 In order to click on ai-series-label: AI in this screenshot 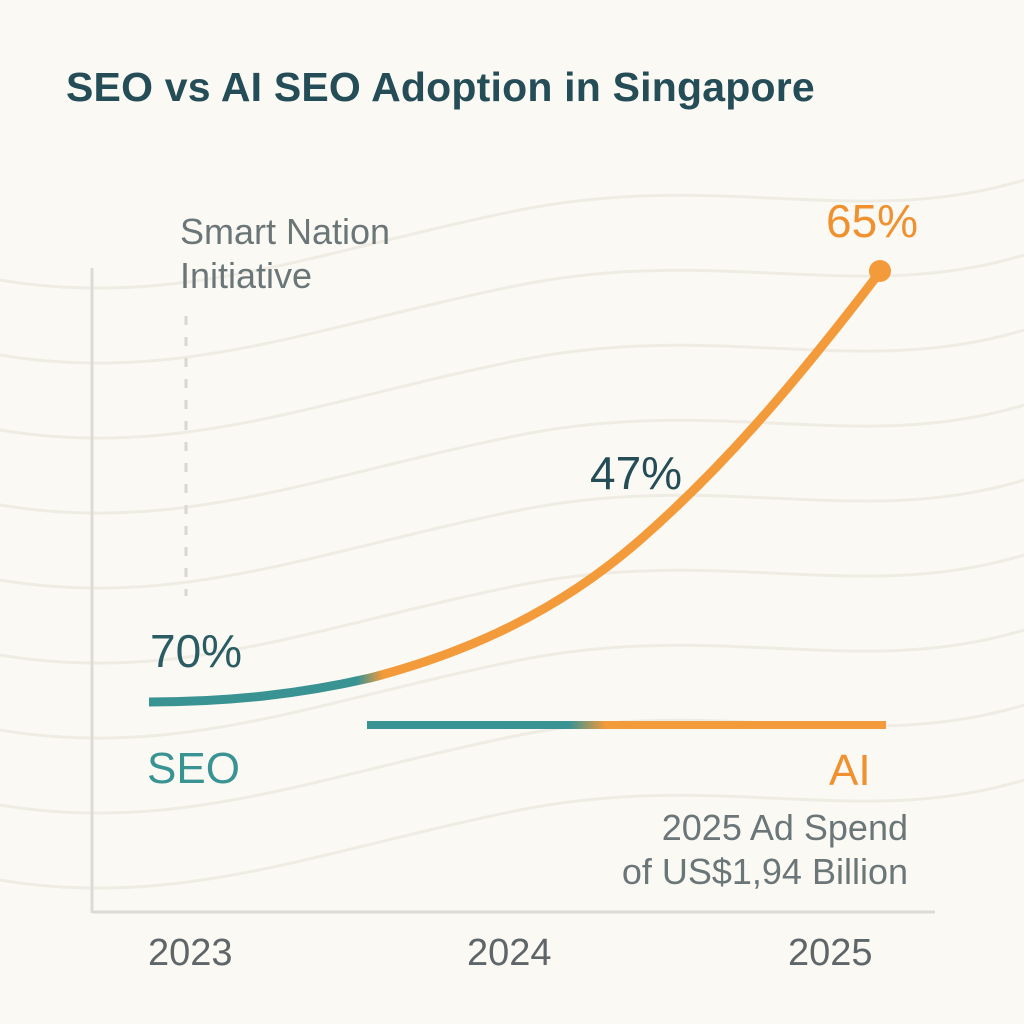, I will do `click(850, 770)`.